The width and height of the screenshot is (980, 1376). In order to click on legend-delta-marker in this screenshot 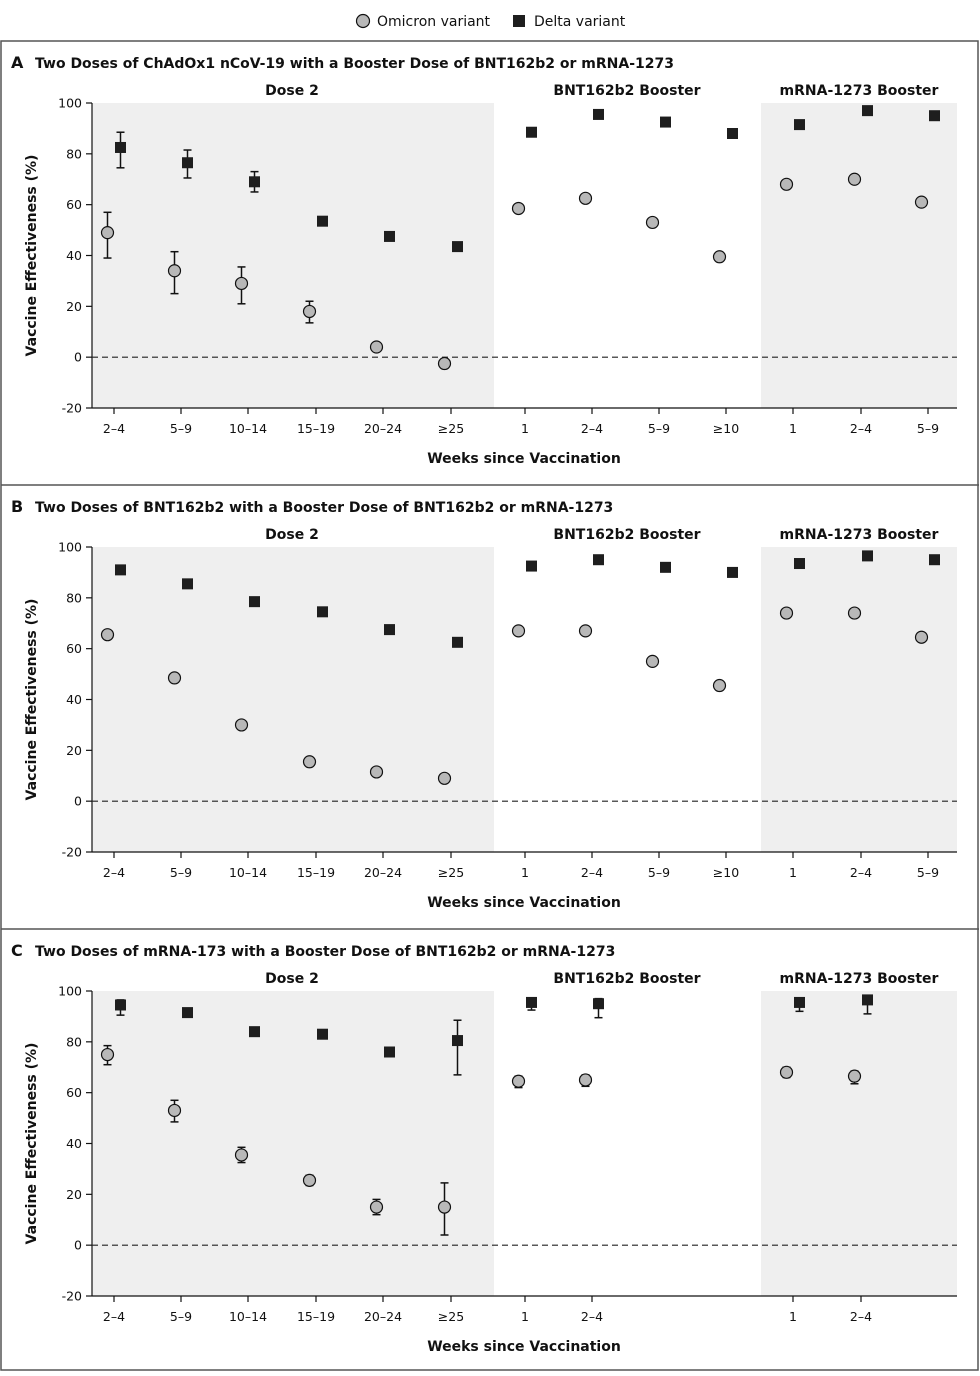, I will do `click(519, 21)`.